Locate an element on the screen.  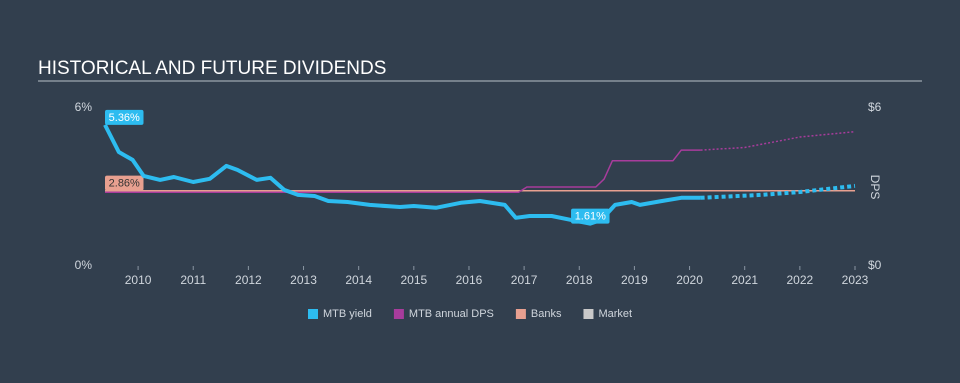
legend-label: MTB annual DPS is located at coordinates (451, 314).